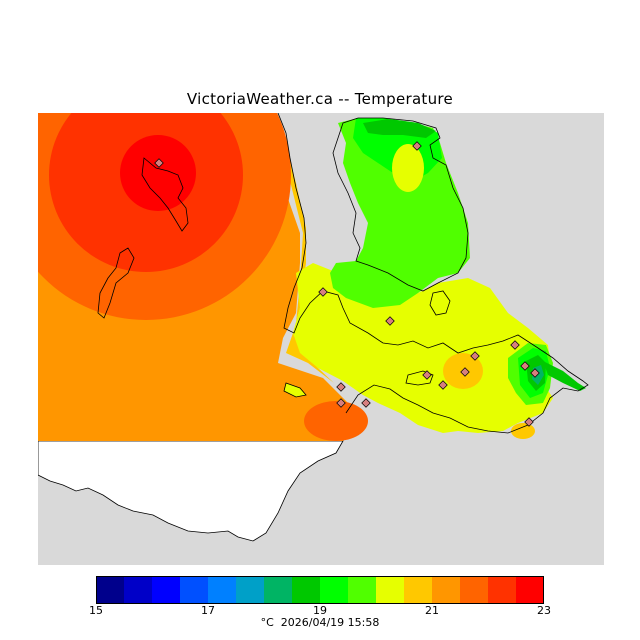 The image size is (640, 640). I want to click on zone-yellow-north, so click(408, 168).